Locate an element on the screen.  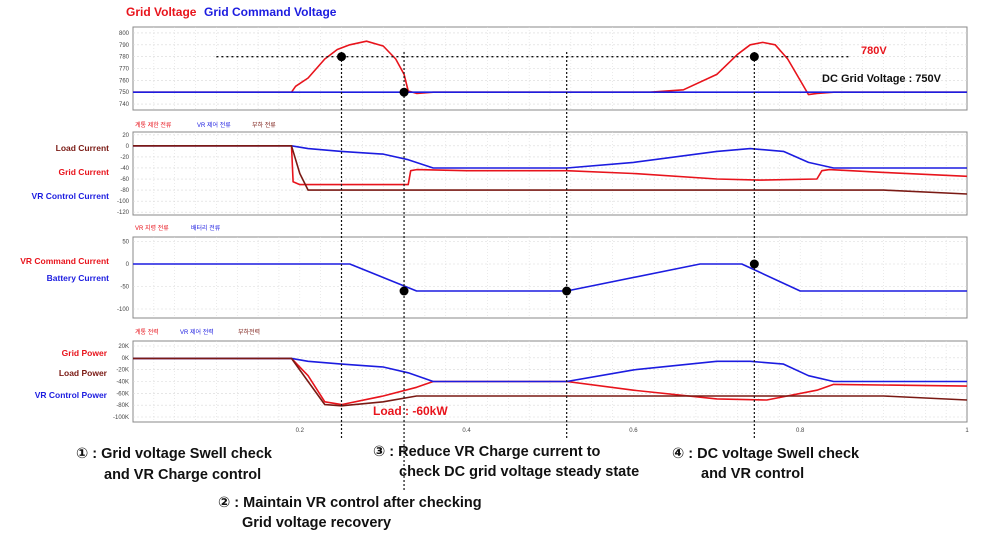
y-tick-label: -60 is located at coordinates (124, 180).